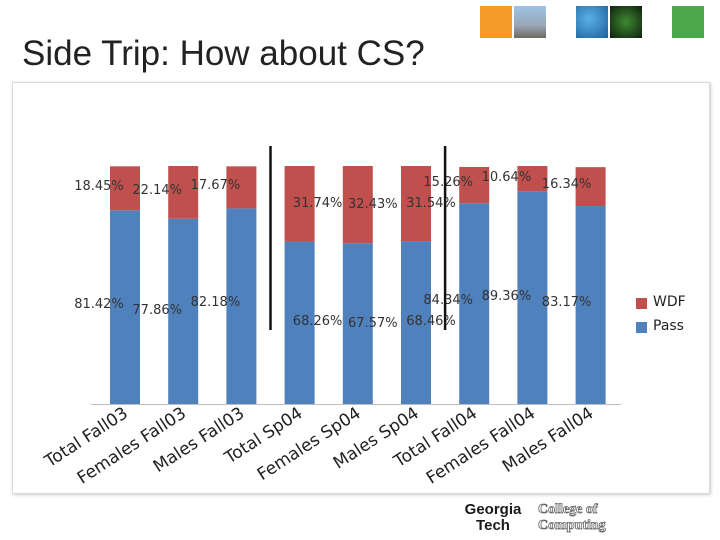  What do you see at coordinates (183, 311) in the screenshot?
I see `bar-pass-females-fall03` at bounding box center [183, 311].